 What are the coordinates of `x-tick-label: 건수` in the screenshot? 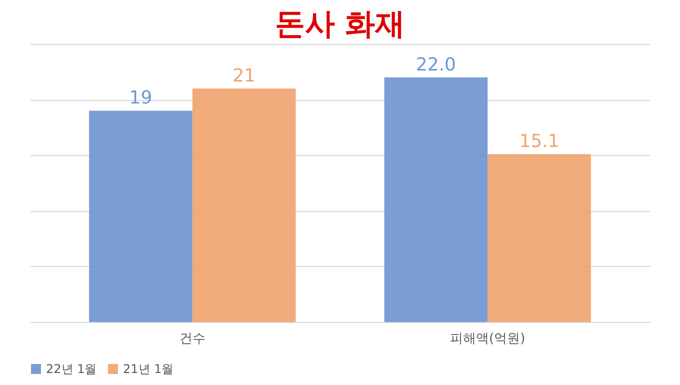 It's located at (192, 339).